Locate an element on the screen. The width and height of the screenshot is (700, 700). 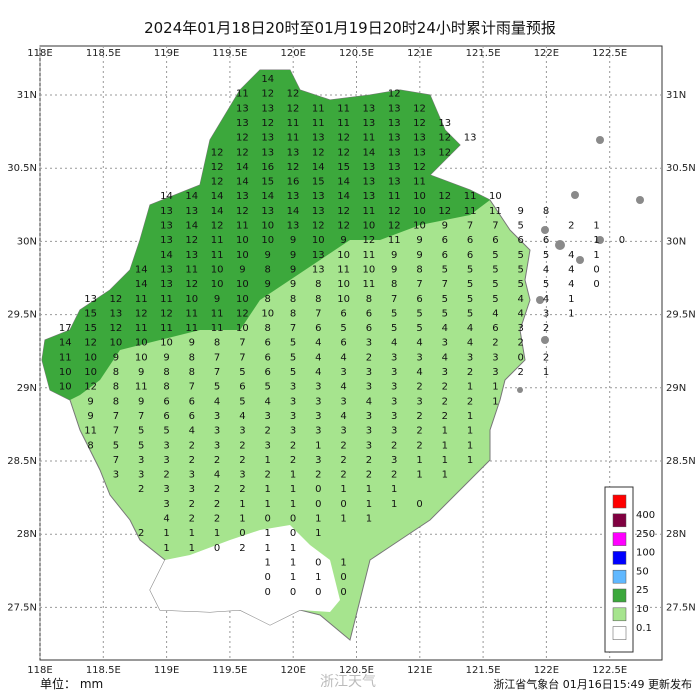
issuer-label: 浙江省气象台 01月16日15:49 更新发布 is located at coordinates (592, 684).